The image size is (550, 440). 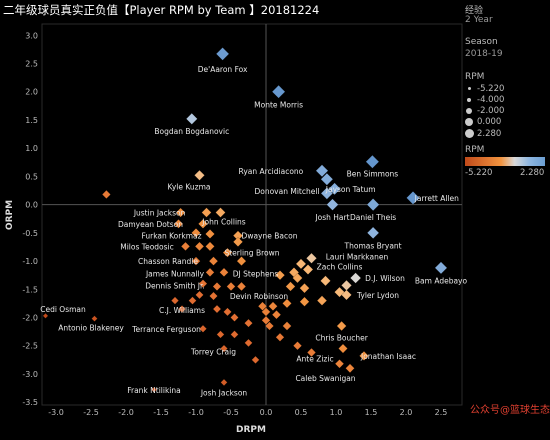 What do you see at coordinates (31, 64) in the screenshot?
I see `y-tick-label: 2.5` at bounding box center [31, 64].